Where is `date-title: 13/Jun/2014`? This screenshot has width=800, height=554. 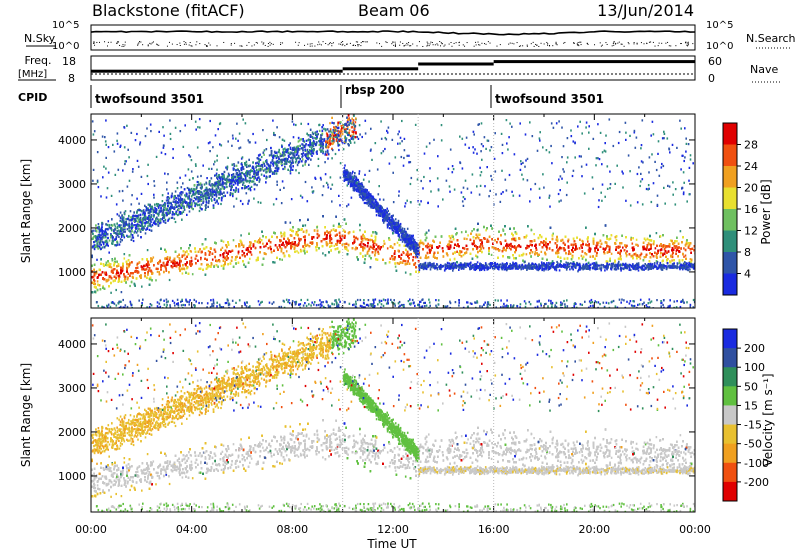 date-title: 13/Jun/2014 is located at coordinates (645, 10).